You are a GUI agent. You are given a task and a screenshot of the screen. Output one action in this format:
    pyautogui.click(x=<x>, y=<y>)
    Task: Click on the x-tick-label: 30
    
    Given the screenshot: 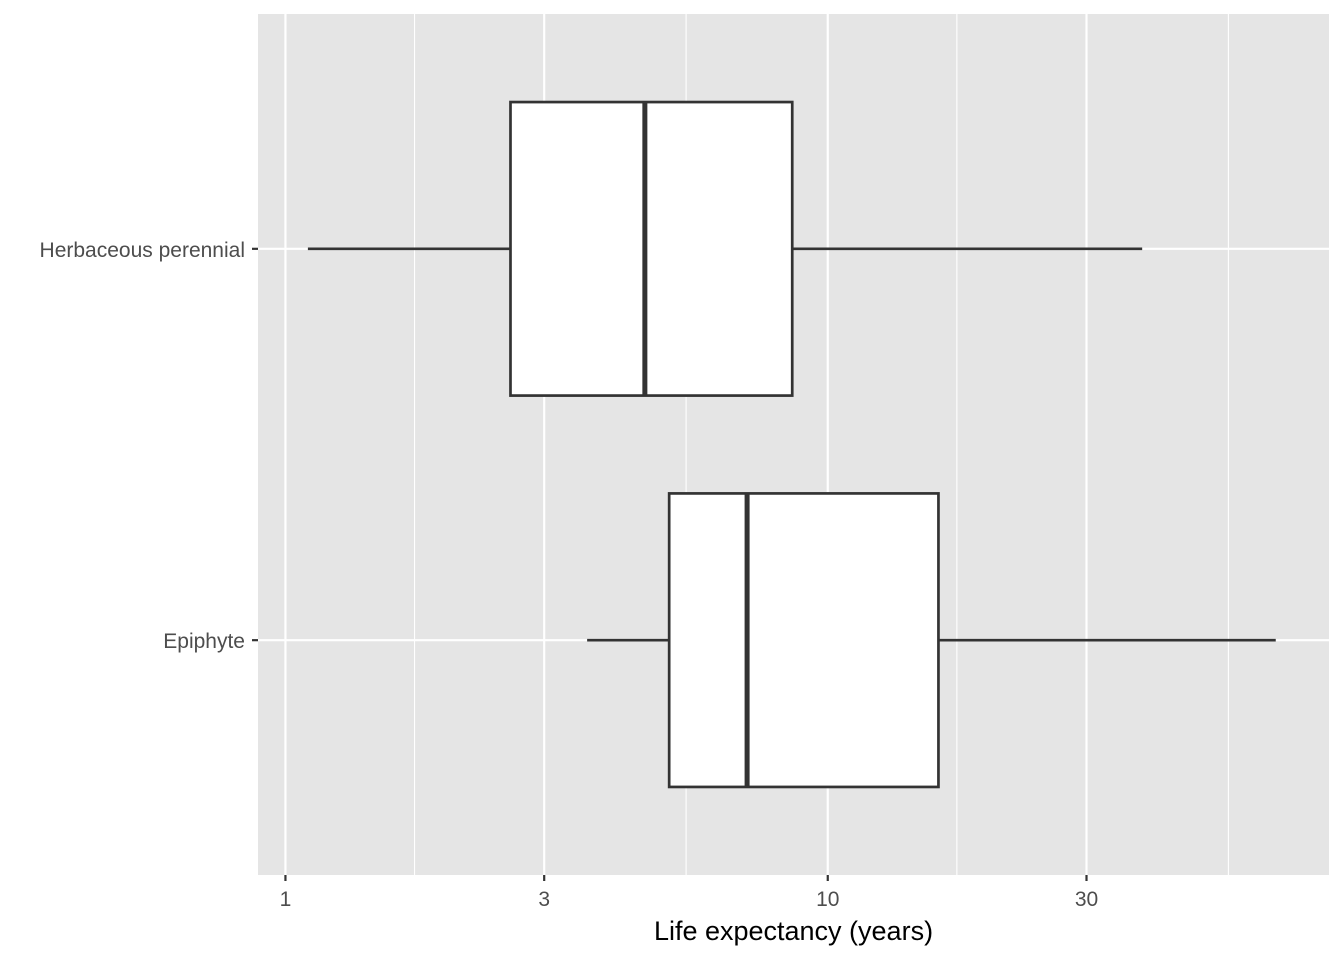 What is the action you would take?
    pyautogui.click(x=1086, y=899)
    